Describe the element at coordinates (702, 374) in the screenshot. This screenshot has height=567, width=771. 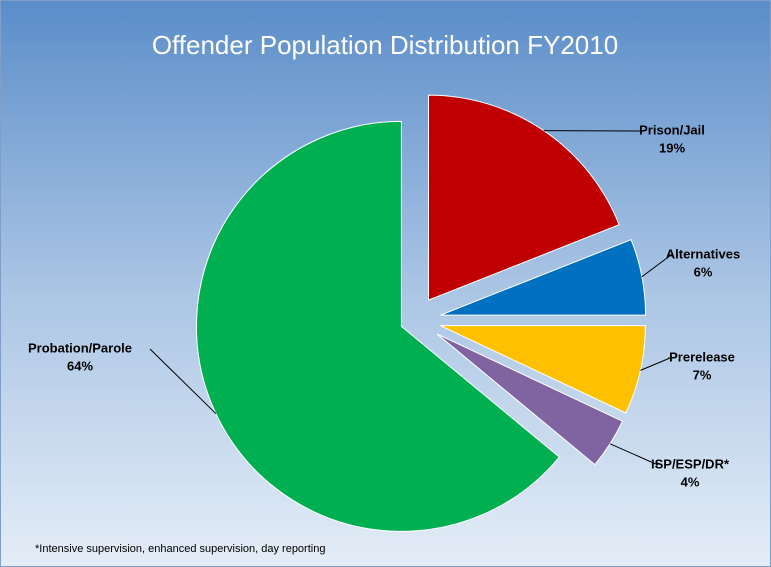
I see `slice-value-label: 7%` at that location.